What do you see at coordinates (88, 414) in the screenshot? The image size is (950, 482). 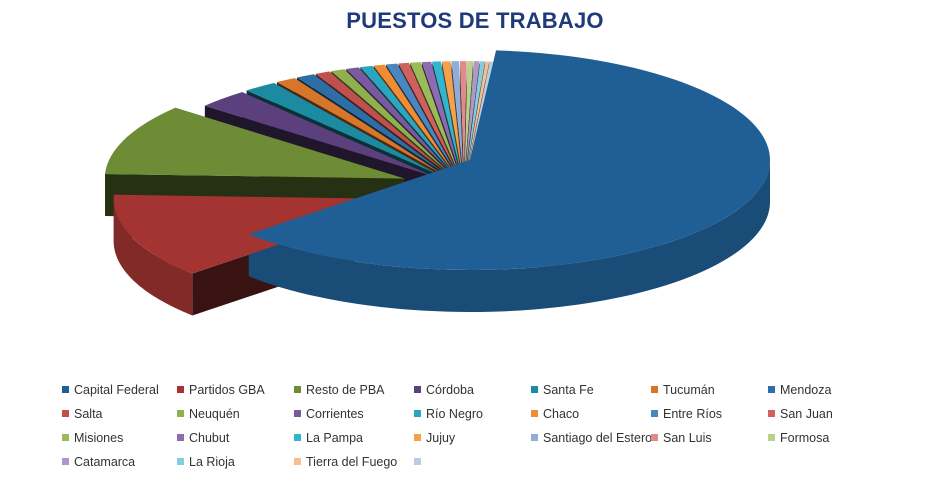 I see `legend-label: Salta` at bounding box center [88, 414].